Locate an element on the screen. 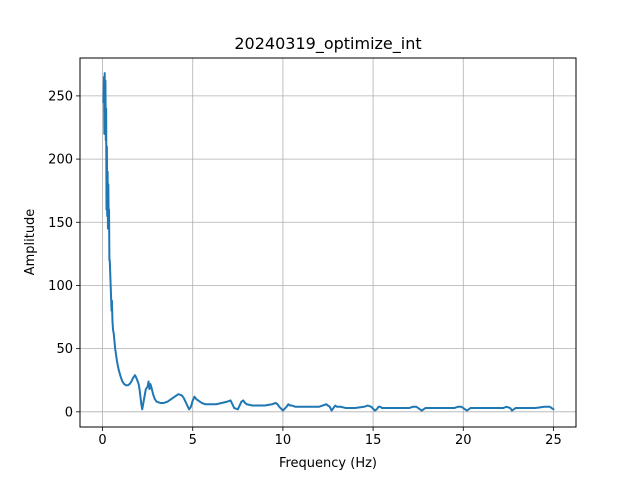  x-tick-label: 0 is located at coordinates (102, 440).